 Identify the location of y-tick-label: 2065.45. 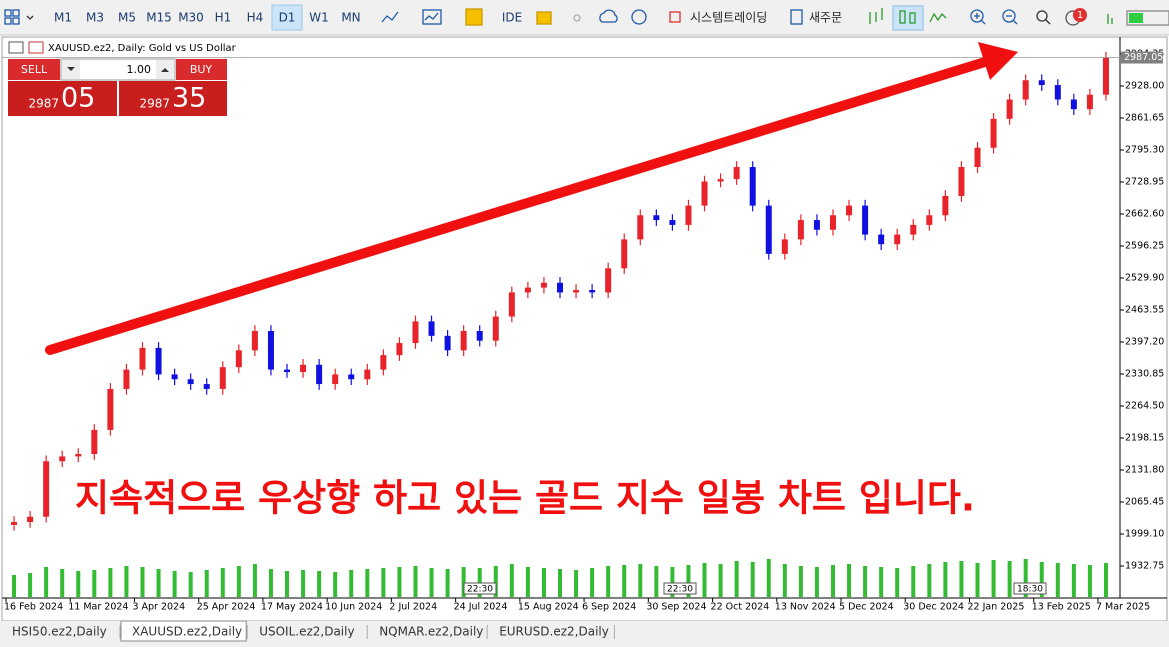
(1144, 502).